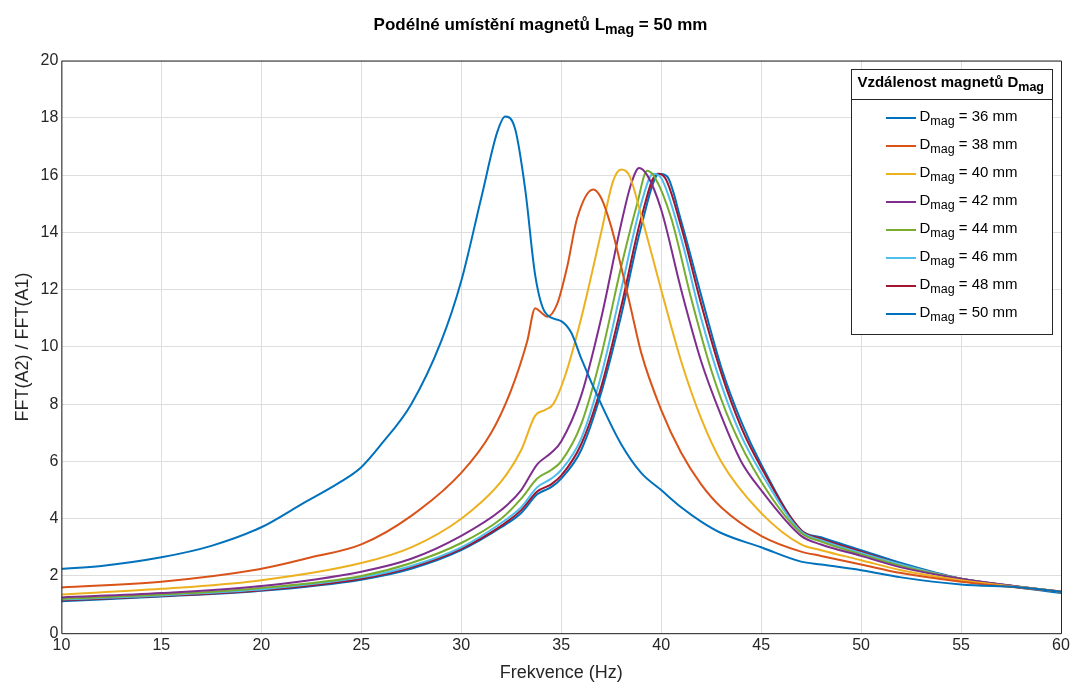  I want to click on y-tick-label: 10, so click(49, 346).